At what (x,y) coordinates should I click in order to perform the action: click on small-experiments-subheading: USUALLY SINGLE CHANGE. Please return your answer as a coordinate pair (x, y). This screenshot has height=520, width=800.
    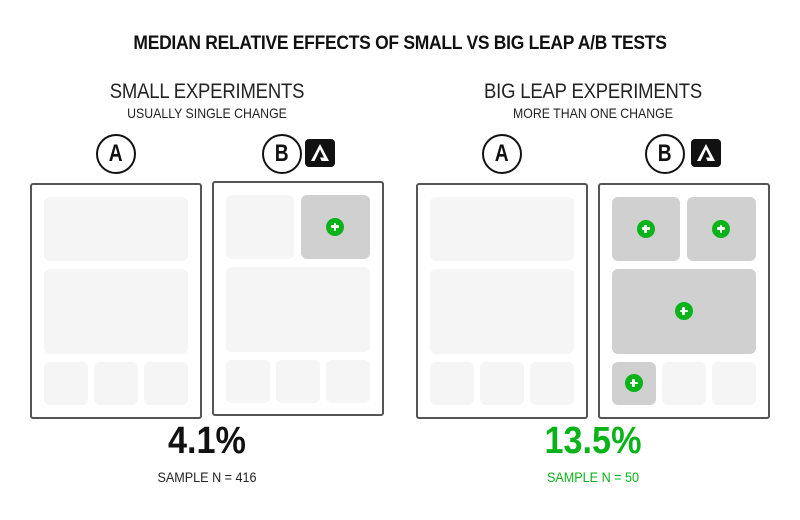
    Looking at the image, I should click on (207, 113).